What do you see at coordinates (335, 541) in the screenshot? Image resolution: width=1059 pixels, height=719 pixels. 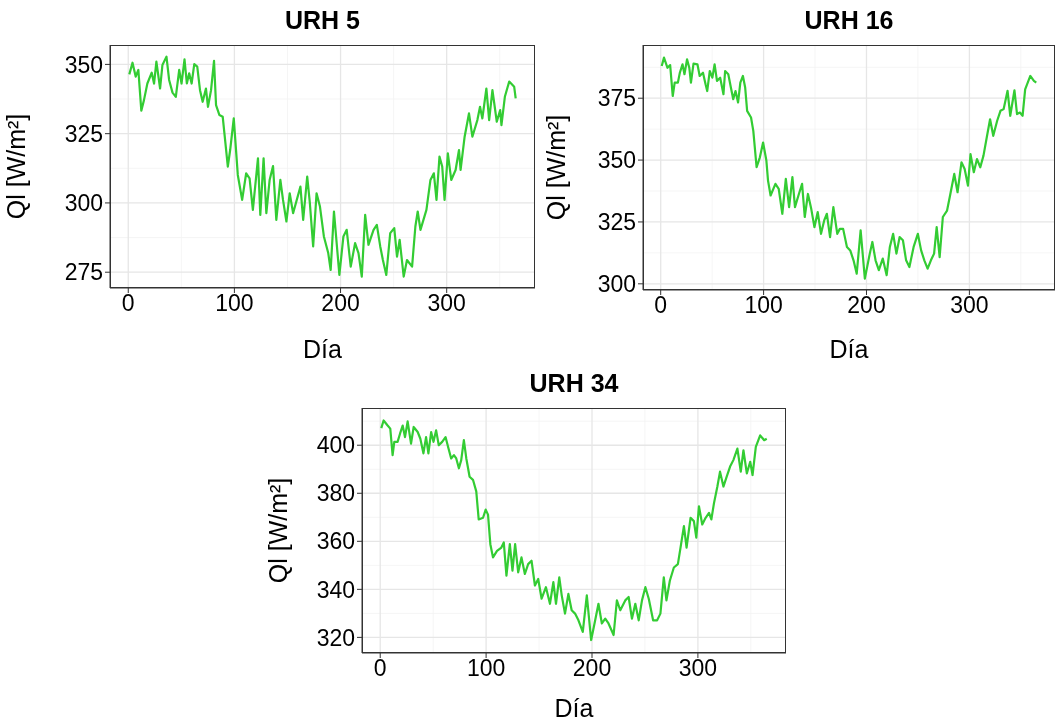 I see `y-tick-label: 360` at bounding box center [335, 541].